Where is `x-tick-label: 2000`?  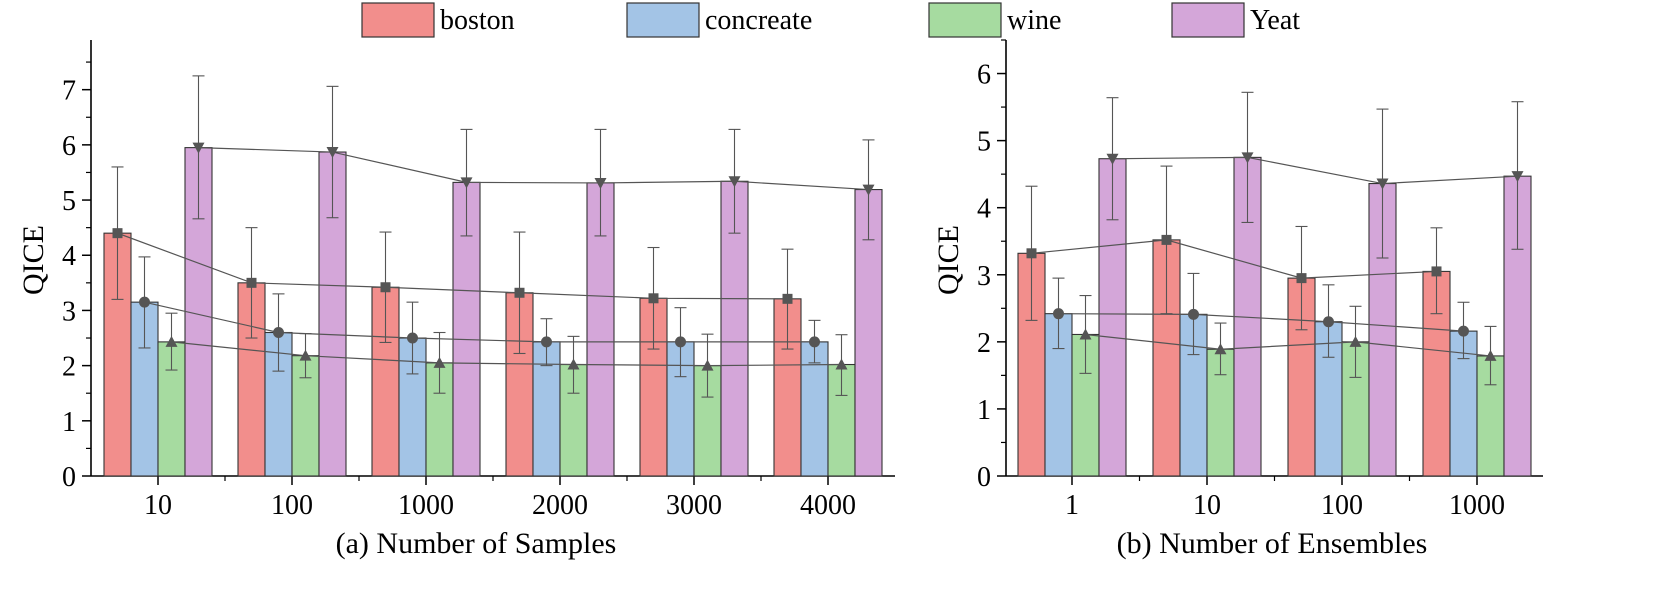 x-tick-label: 2000 is located at coordinates (560, 505).